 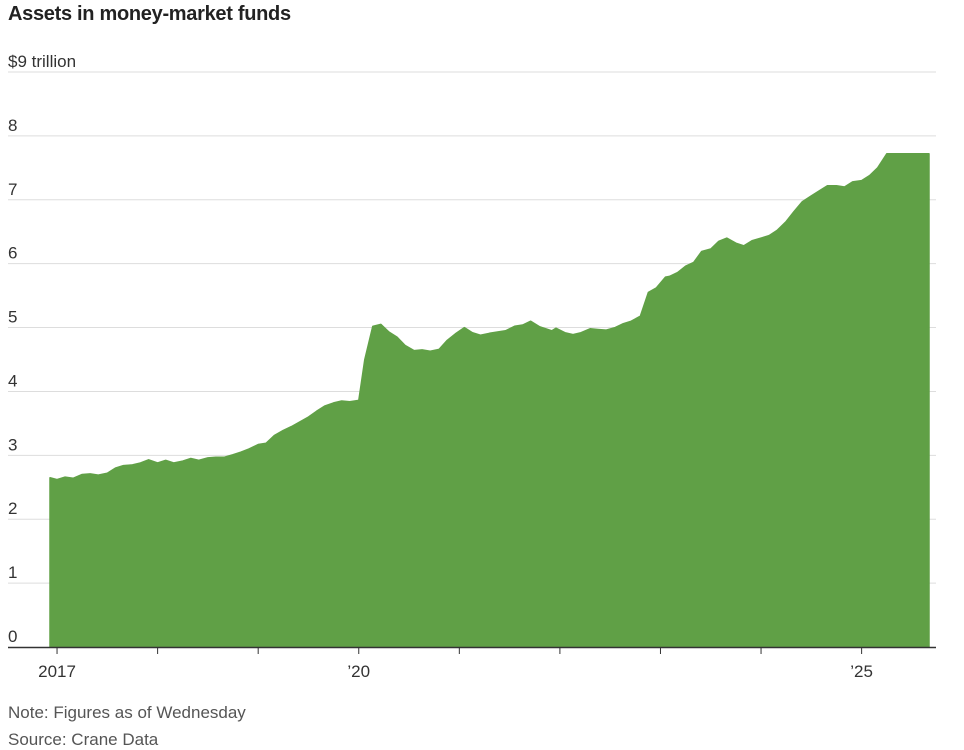 What do you see at coordinates (12, 572) in the screenshot?
I see `y-tick-label: 1` at bounding box center [12, 572].